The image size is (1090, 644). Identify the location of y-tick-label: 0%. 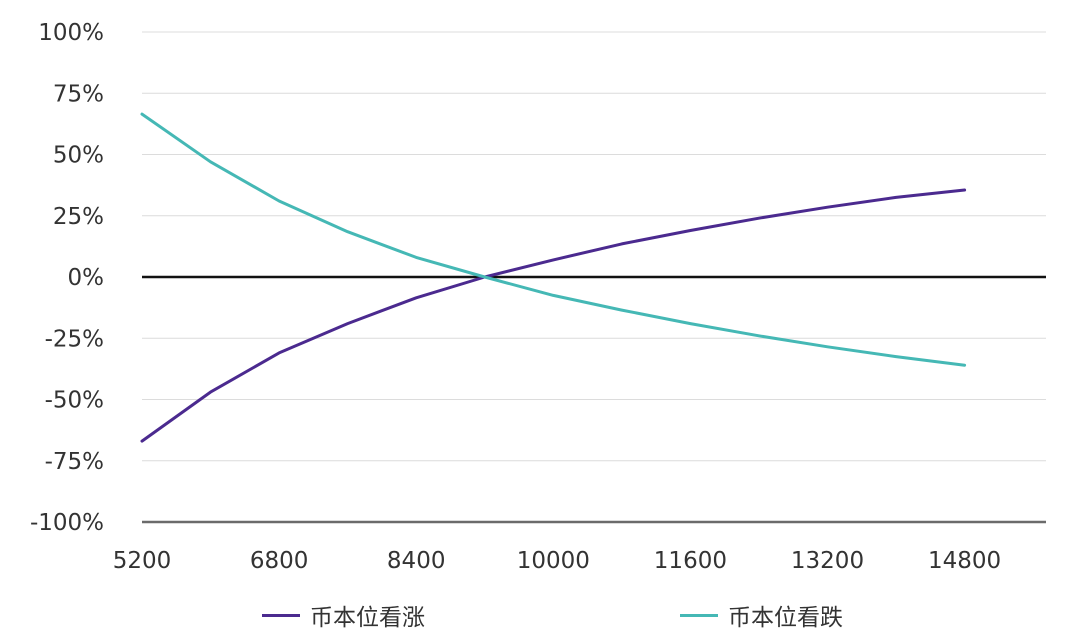
(86, 278).